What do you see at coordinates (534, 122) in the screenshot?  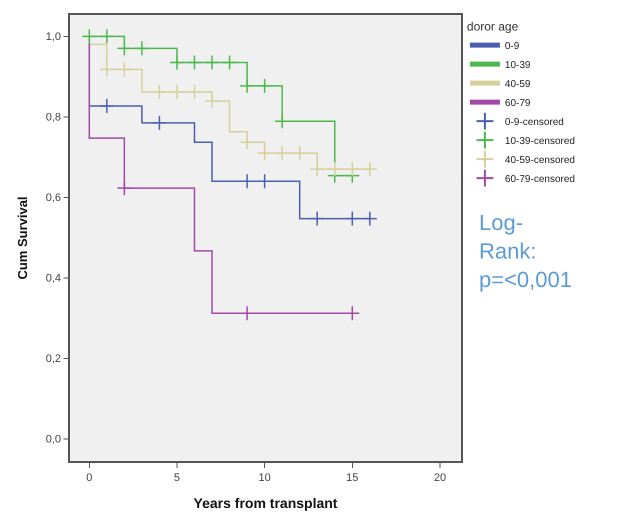 I see `legend-label: 0-9-censored` at bounding box center [534, 122].